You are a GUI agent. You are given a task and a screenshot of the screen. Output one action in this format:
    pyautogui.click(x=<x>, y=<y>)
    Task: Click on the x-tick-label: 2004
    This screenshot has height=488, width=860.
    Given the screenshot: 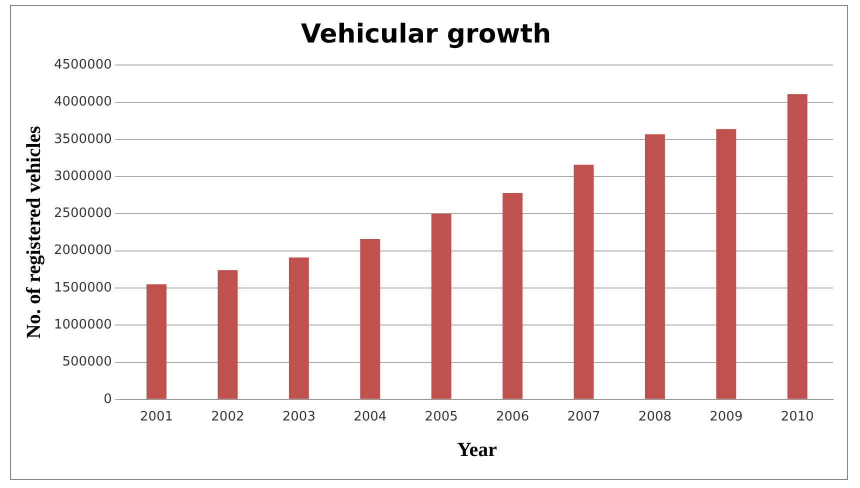 What is the action you would take?
    pyautogui.click(x=370, y=417)
    